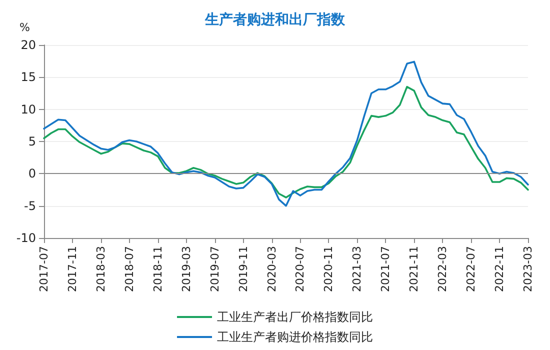 This screenshot has height=350, width=550. Describe the element at coordinates (101, 269) in the screenshot. I see `x-tick-label: 2018-03` at that location.